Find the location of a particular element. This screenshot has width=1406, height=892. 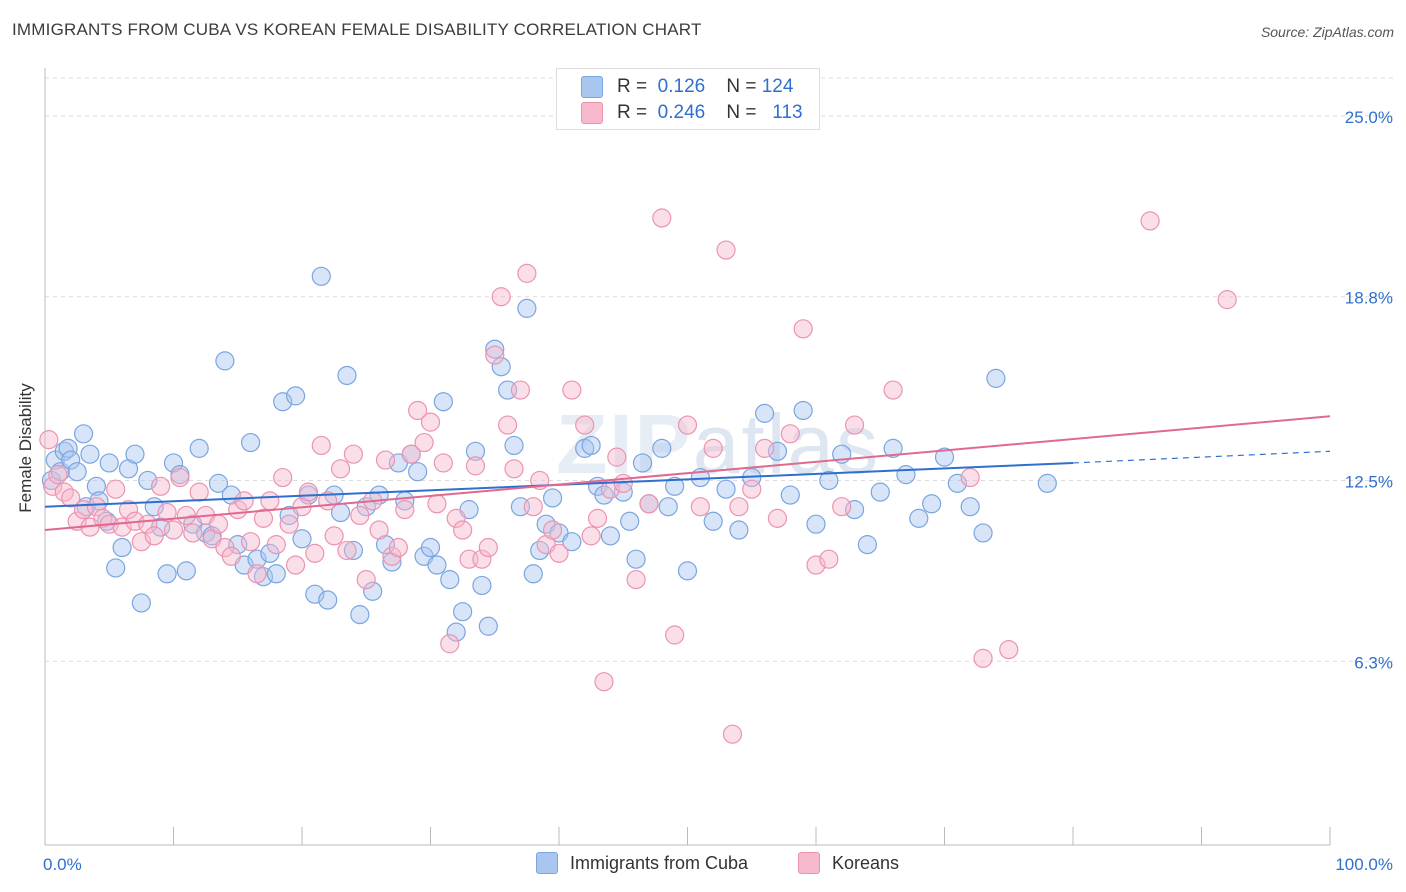

legend-item-korean: Koreans is located at coordinates (848, 863).